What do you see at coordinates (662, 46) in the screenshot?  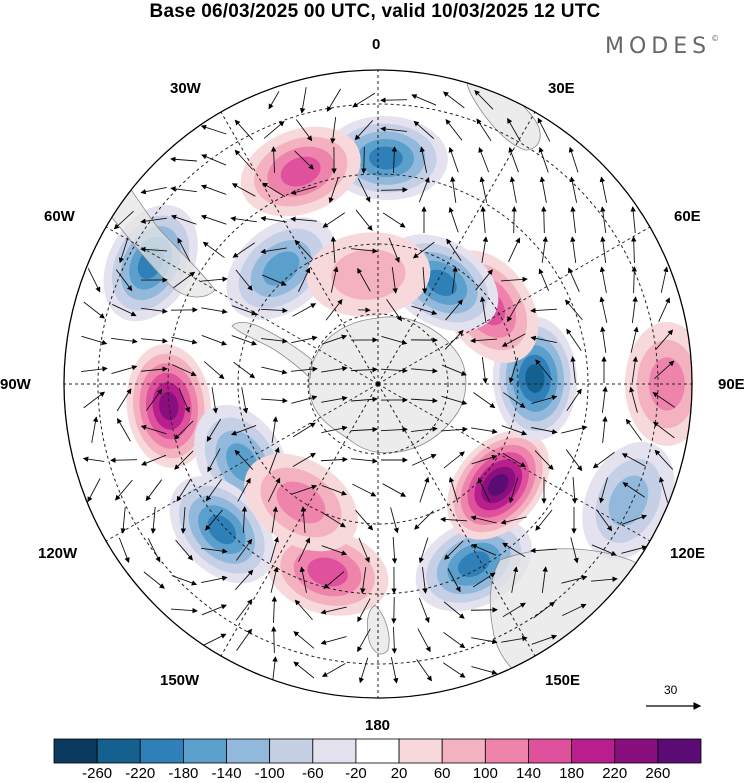 I see `brand-logo: MODES©` at bounding box center [662, 46].